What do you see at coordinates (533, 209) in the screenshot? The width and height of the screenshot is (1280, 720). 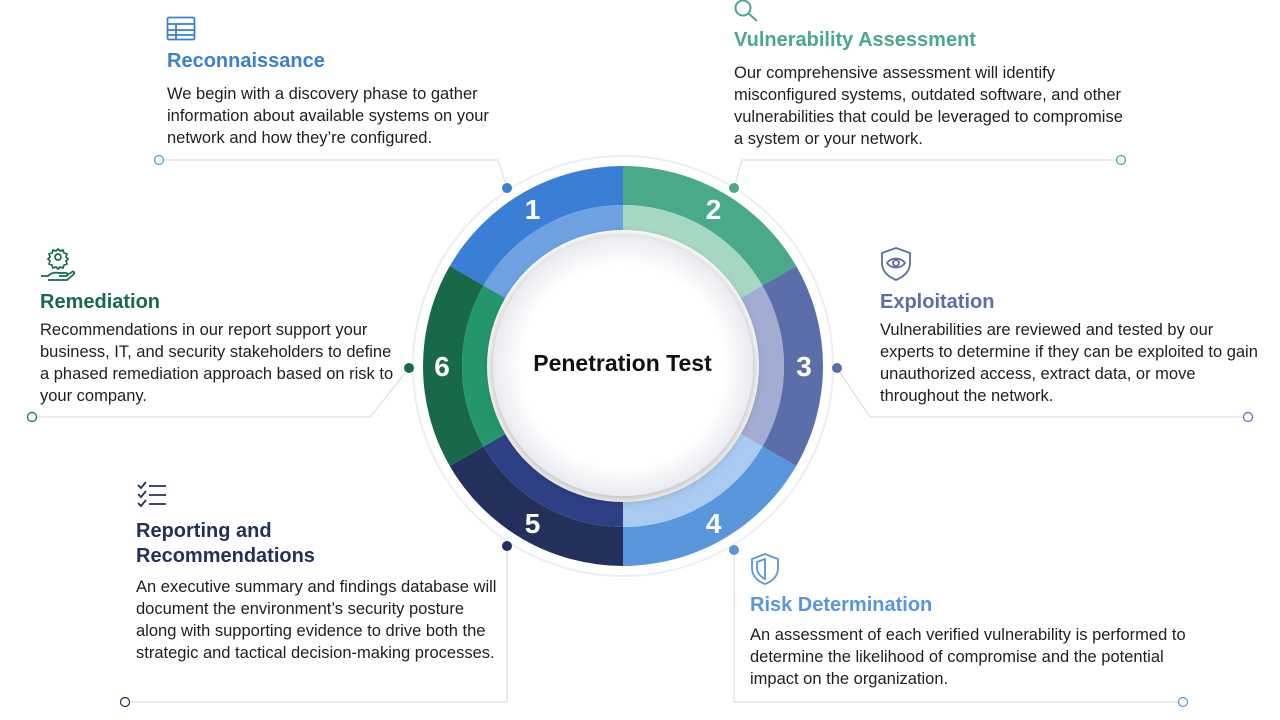 I see `stage-number-1: 1` at bounding box center [533, 209].